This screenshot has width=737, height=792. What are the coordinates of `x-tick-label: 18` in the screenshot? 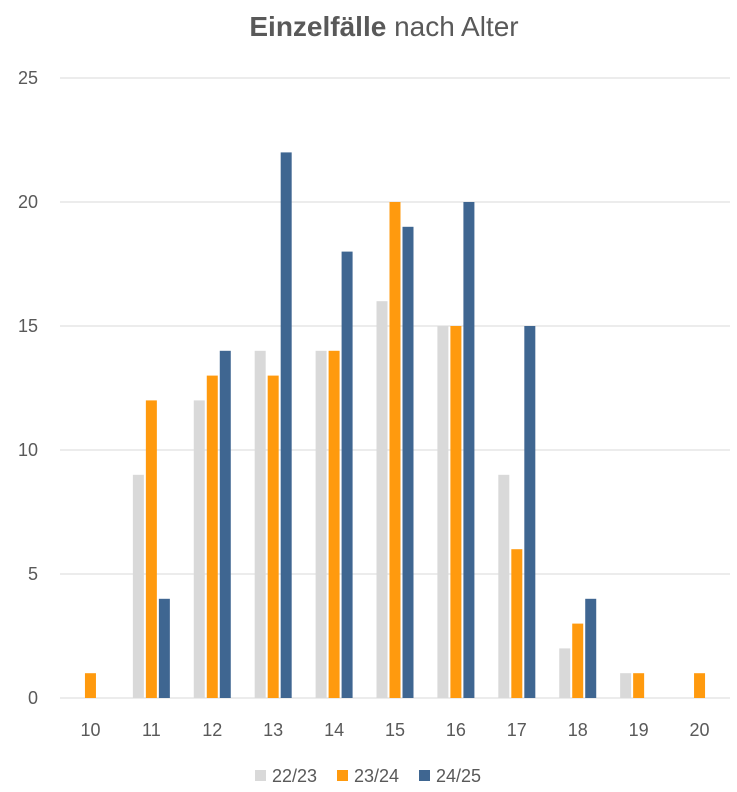 It's located at (578, 730).